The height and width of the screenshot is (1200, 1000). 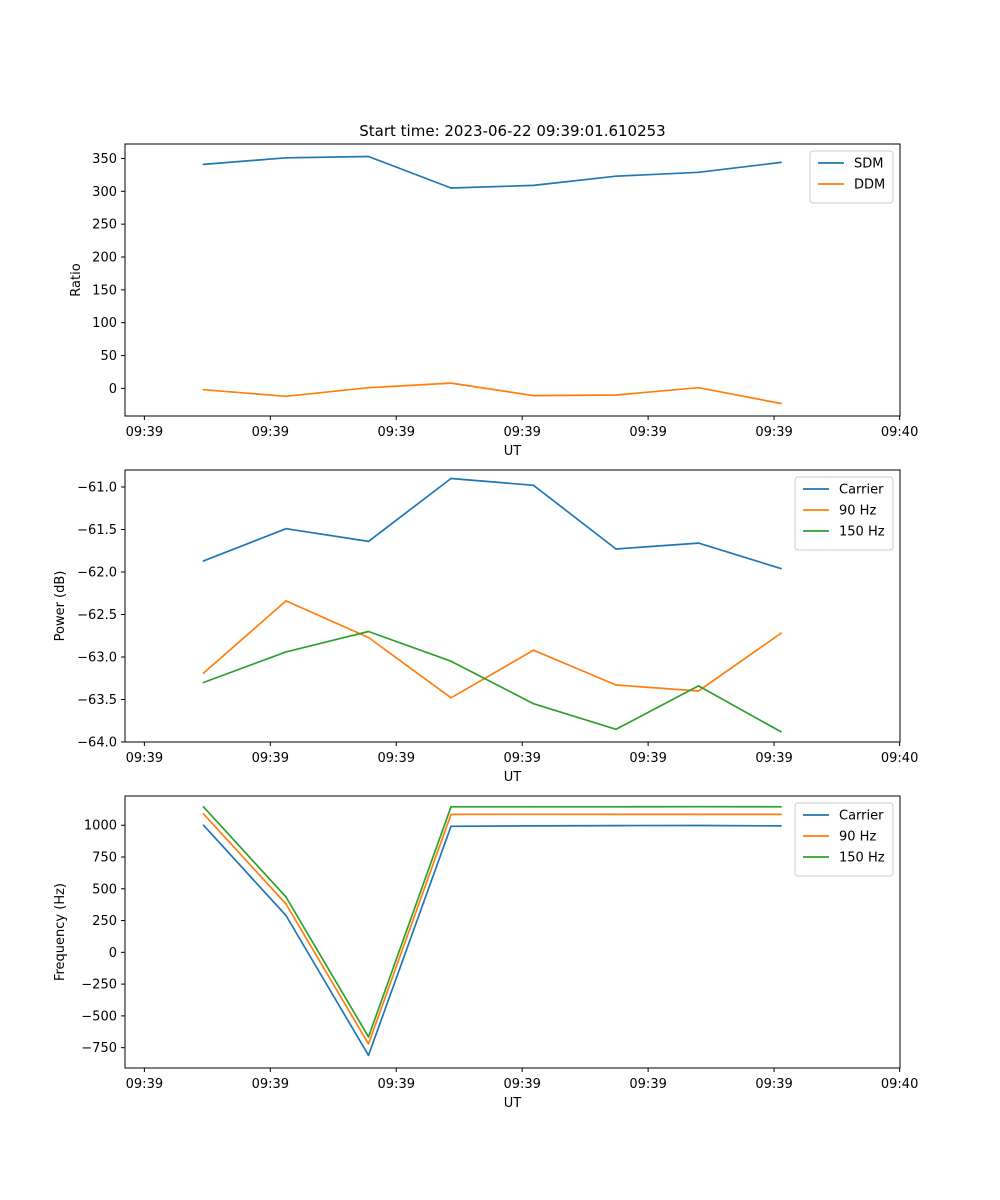 I want to click on y-axis-label: Power (dB), so click(x=60, y=606).